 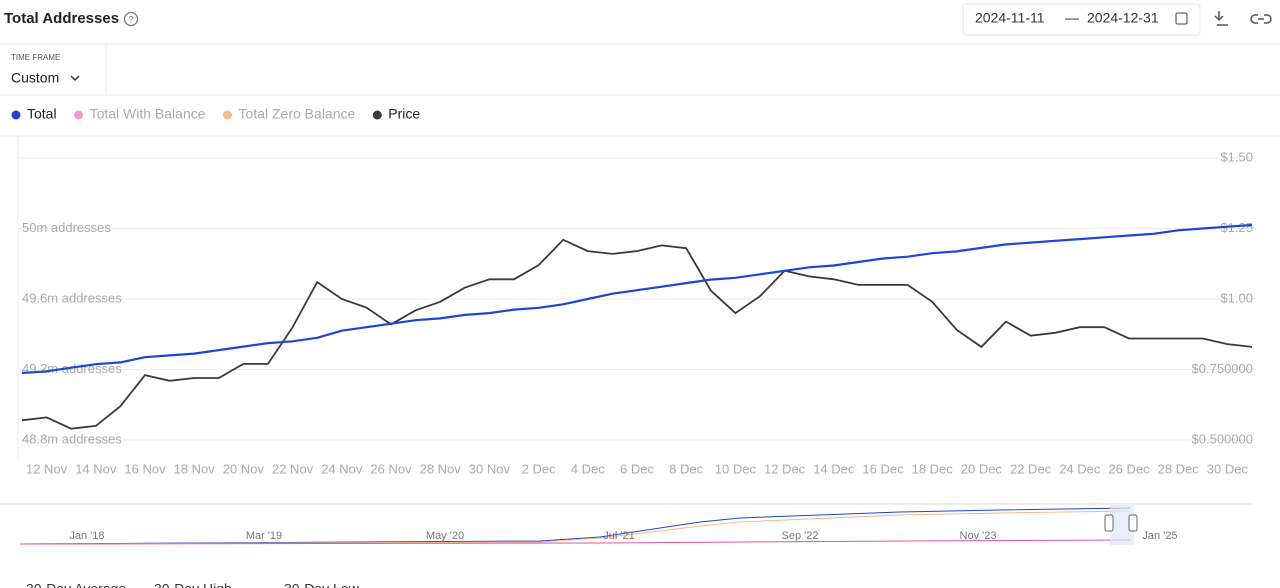 What do you see at coordinates (1181, 18) in the screenshot?
I see `calendar-icon` at bounding box center [1181, 18].